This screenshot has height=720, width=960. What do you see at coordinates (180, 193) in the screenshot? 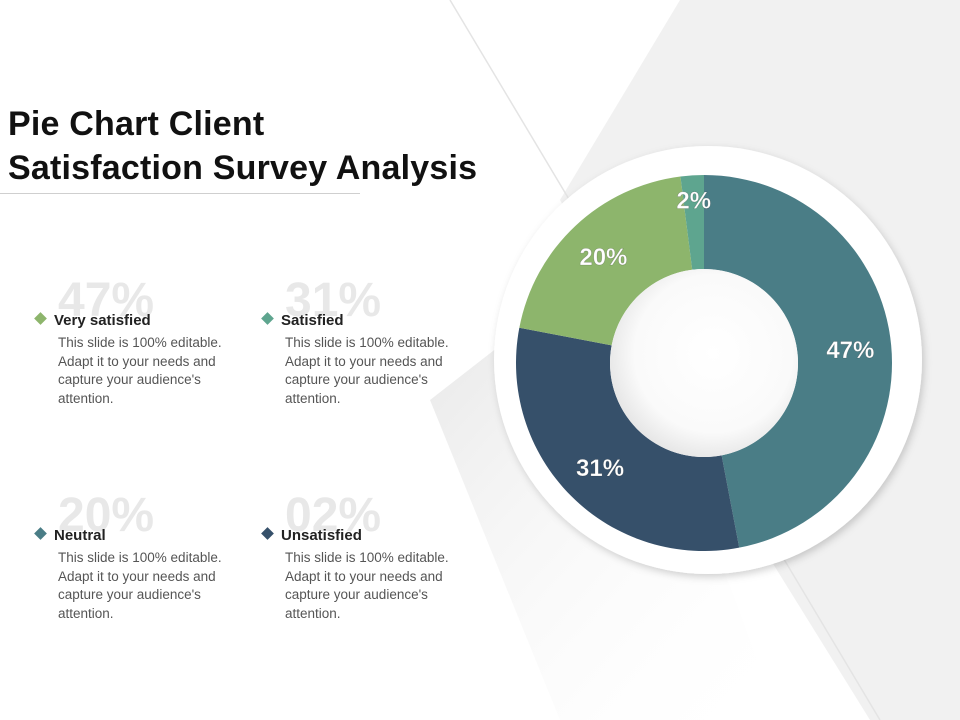
I see `title-divider` at bounding box center [180, 193].